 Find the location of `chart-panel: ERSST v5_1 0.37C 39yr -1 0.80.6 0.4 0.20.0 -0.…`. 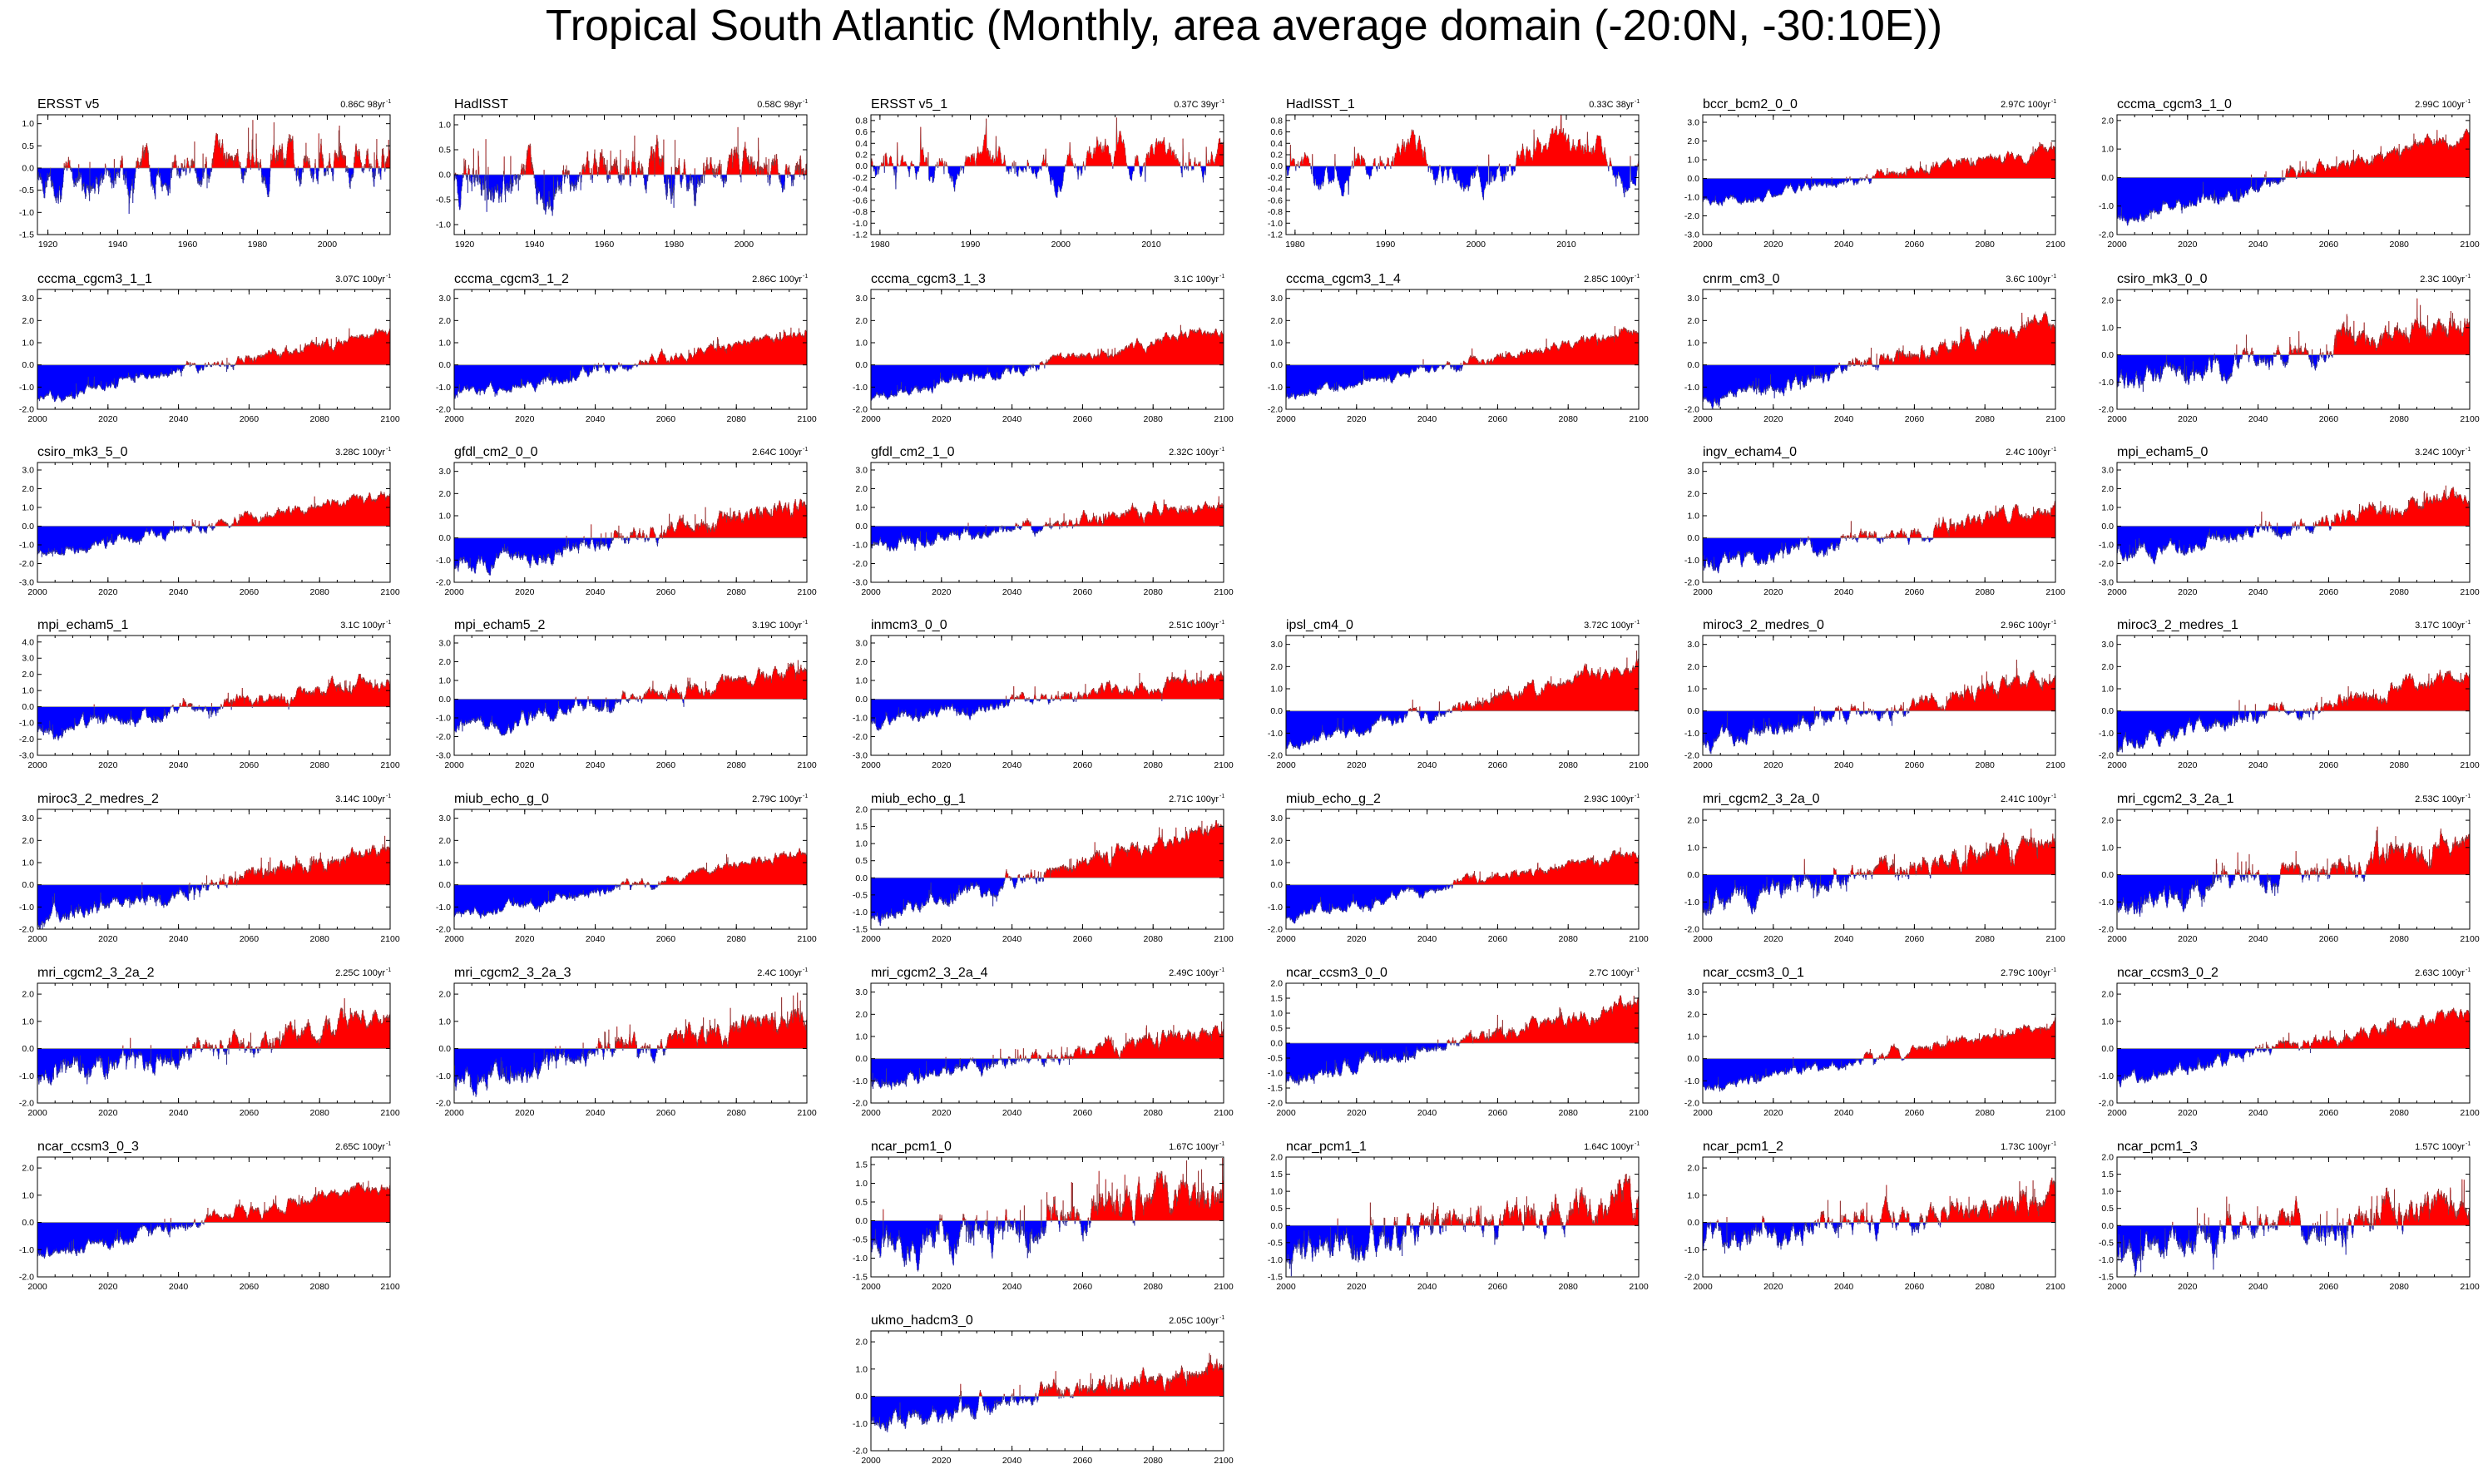

chart-panel: ERSST v5_1 0.37C 39yr -1 0.80.6 0.4 0.20.0 -0.… is located at coordinates (1038, 173).